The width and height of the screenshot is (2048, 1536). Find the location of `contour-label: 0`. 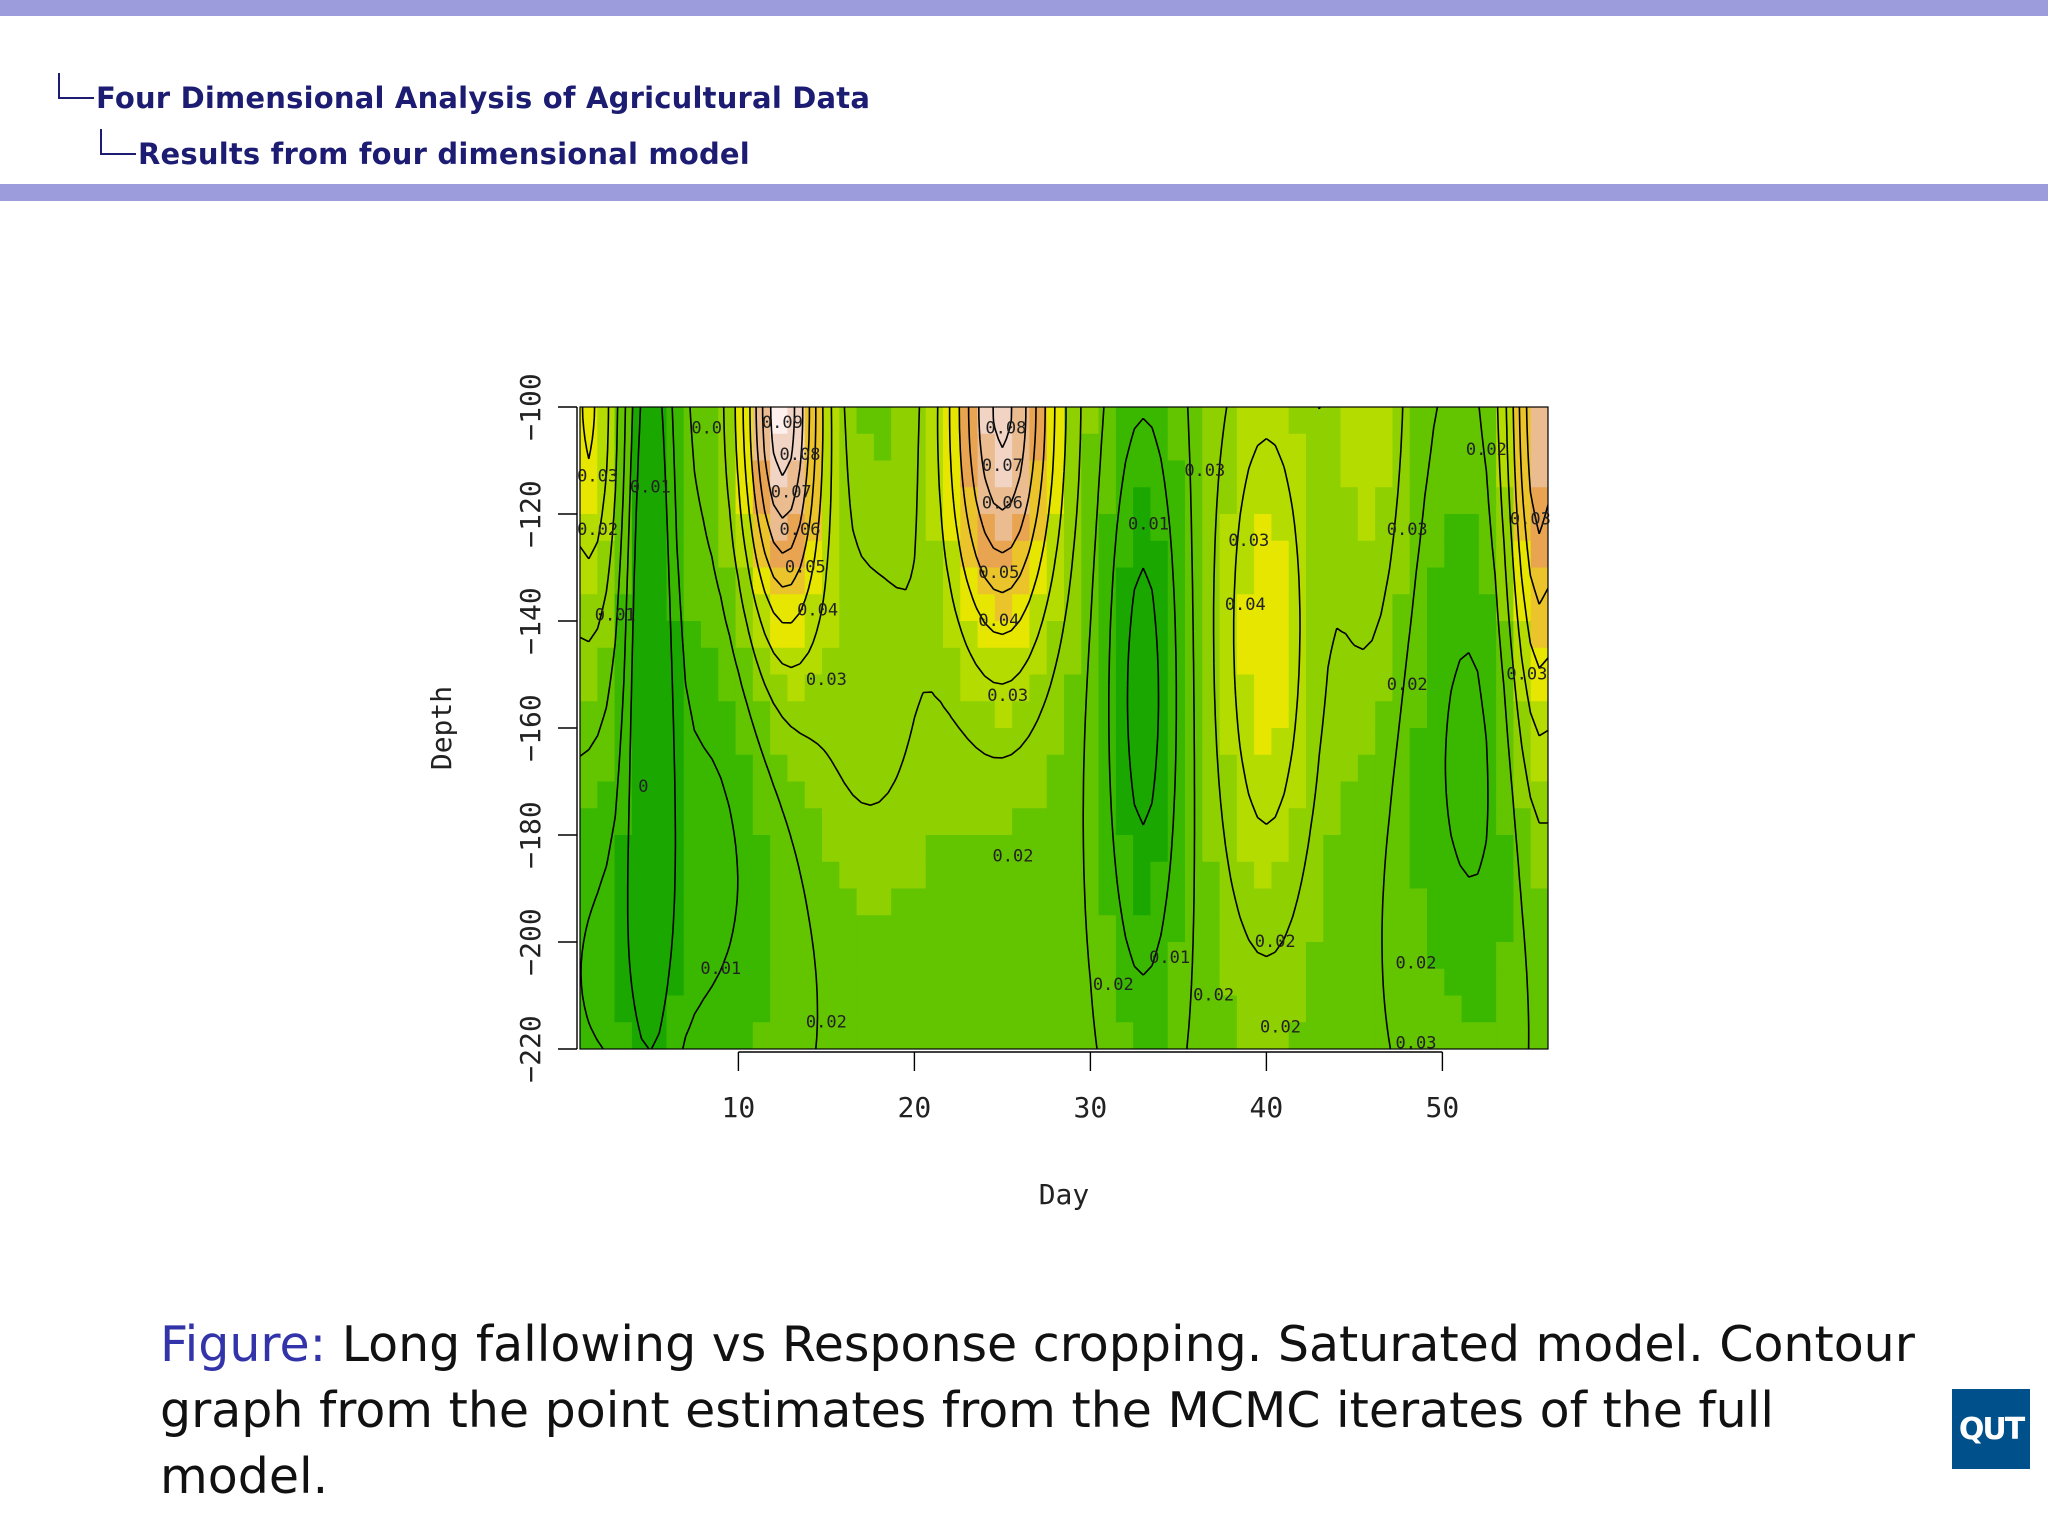

contour-label: 0 is located at coordinates (643, 787).